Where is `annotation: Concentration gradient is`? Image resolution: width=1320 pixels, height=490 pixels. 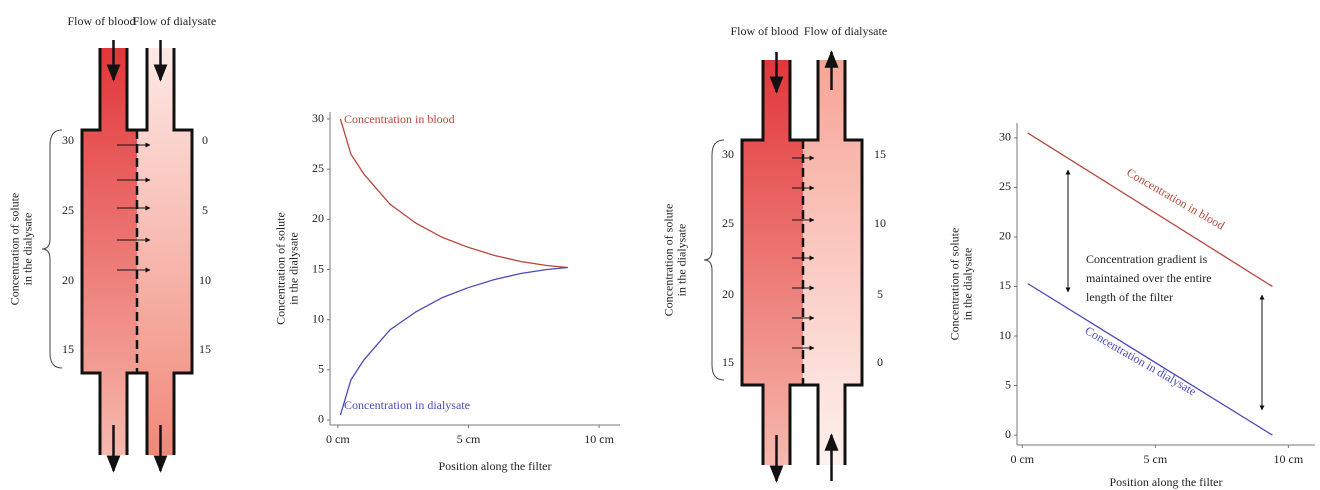
annotation: Concentration gradient is is located at coordinates (1147, 259).